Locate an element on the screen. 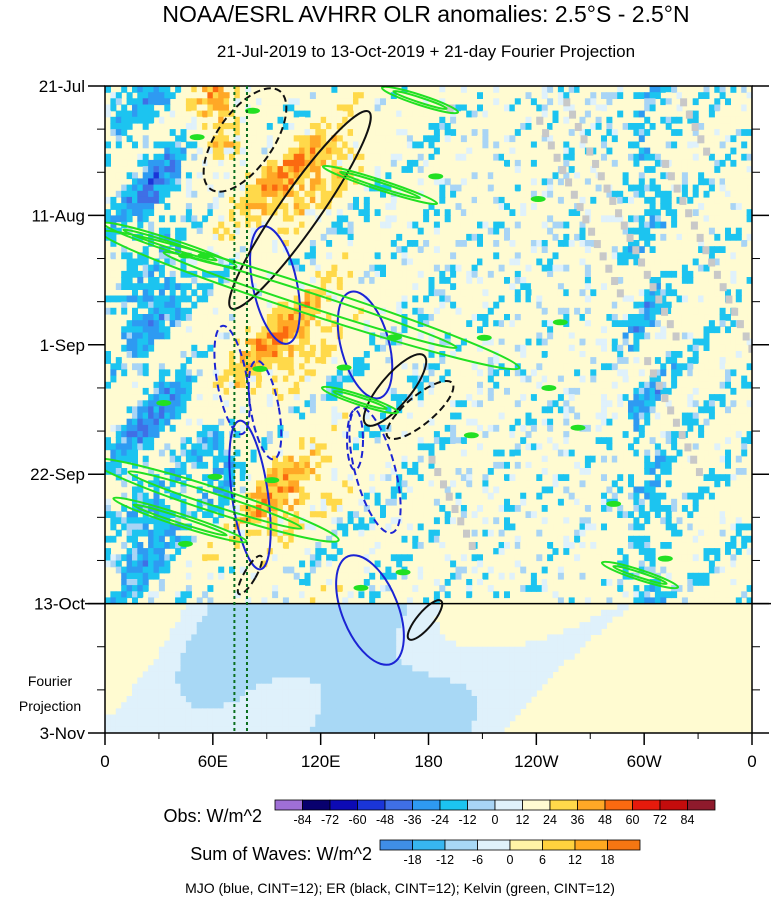 The image size is (771, 900). projection-label-line2: Projection is located at coordinates (50, 706).